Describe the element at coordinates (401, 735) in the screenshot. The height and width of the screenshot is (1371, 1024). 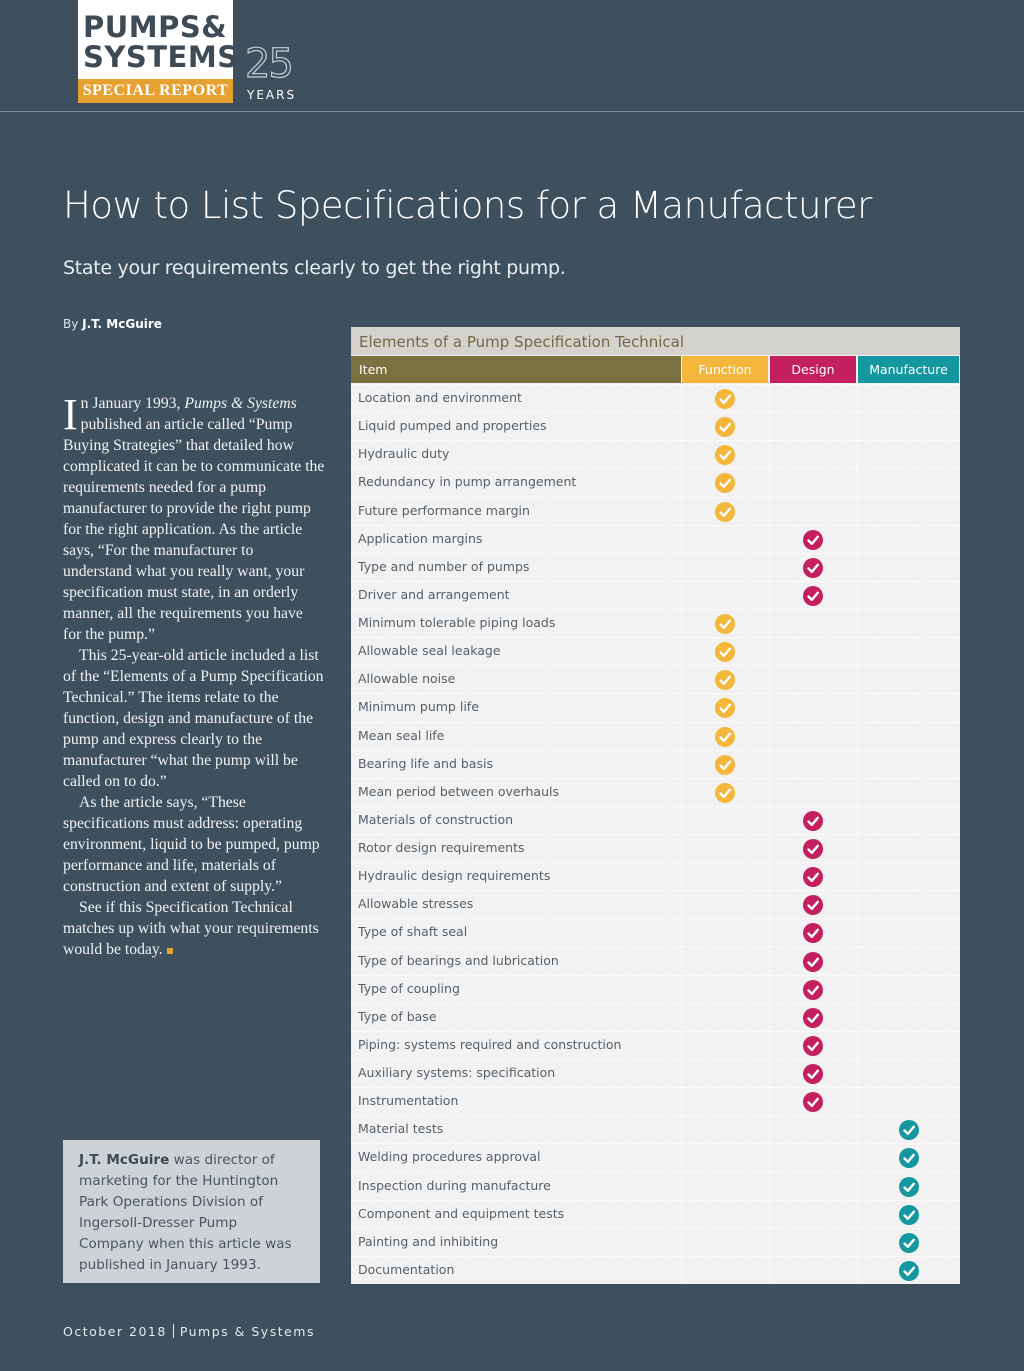
I see `row-label: Mean seal life` at that location.